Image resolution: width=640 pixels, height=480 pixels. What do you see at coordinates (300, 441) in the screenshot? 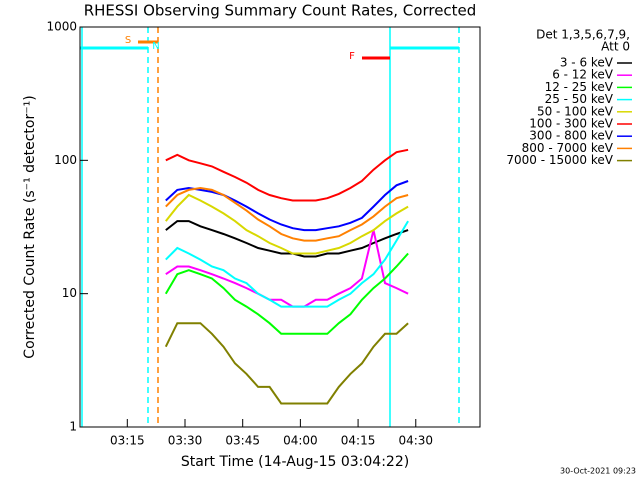
I see `x-tick-label: 04:00` at bounding box center [300, 441].